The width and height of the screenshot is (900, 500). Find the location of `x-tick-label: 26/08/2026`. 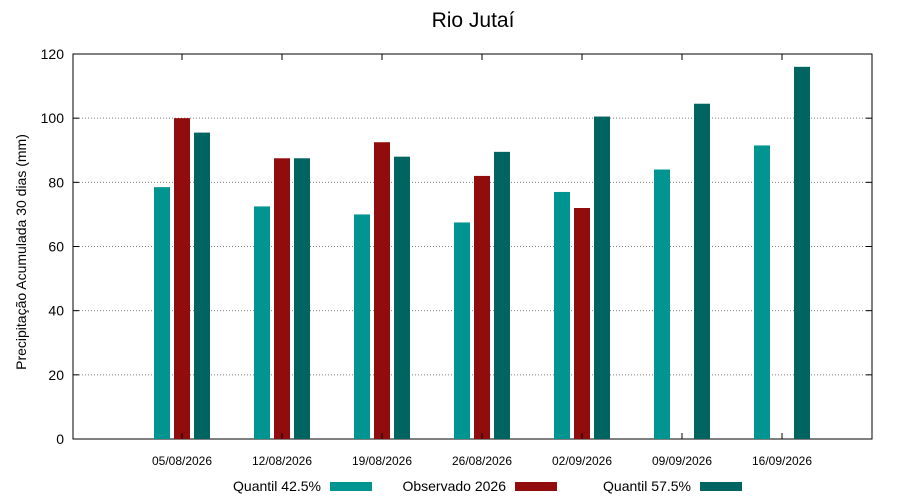

x-tick-label: 26/08/2026 is located at coordinates (482, 461).